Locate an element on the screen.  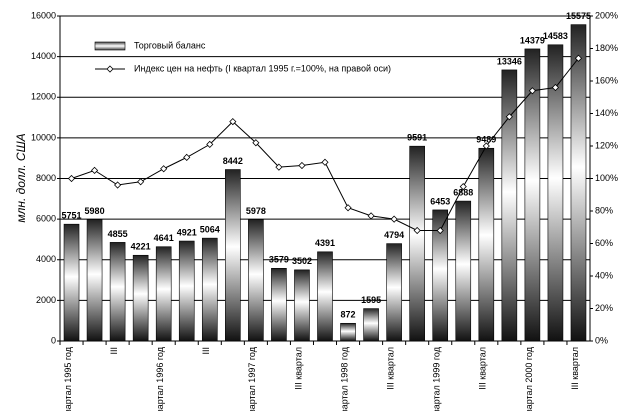
y-tick-label: 4000 is located at coordinates (46, 259).